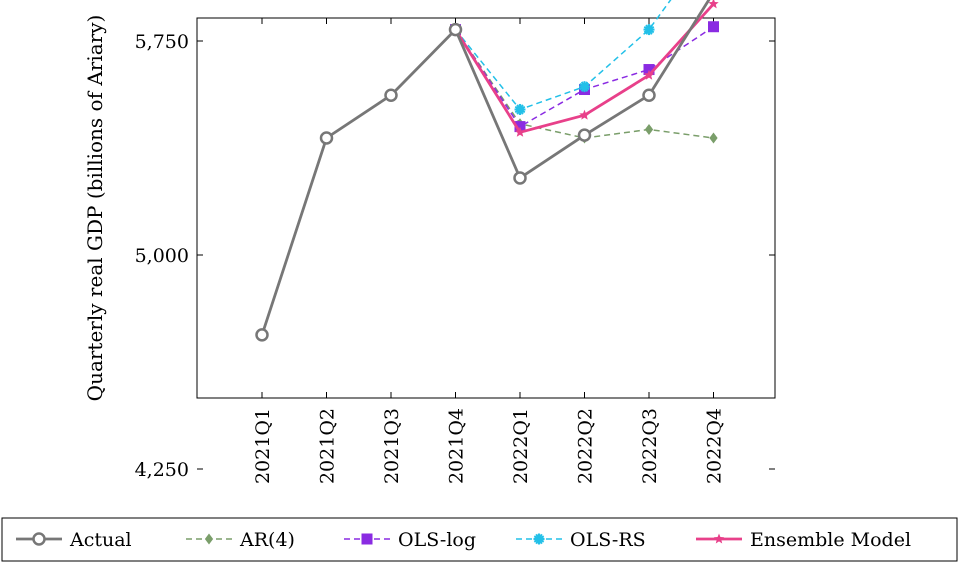 Image resolution: width=959 pixels, height=563 pixels. Describe the element at coordinates (521, 446) in the screenshot. I see `x-tick-label: 2022Q1` at that location.